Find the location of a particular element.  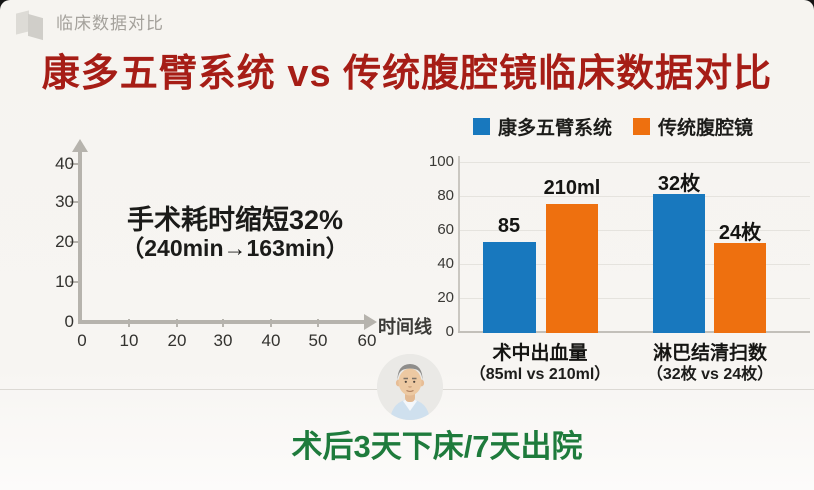

y-tick-label: 20 is located at coordinates (64, 241).